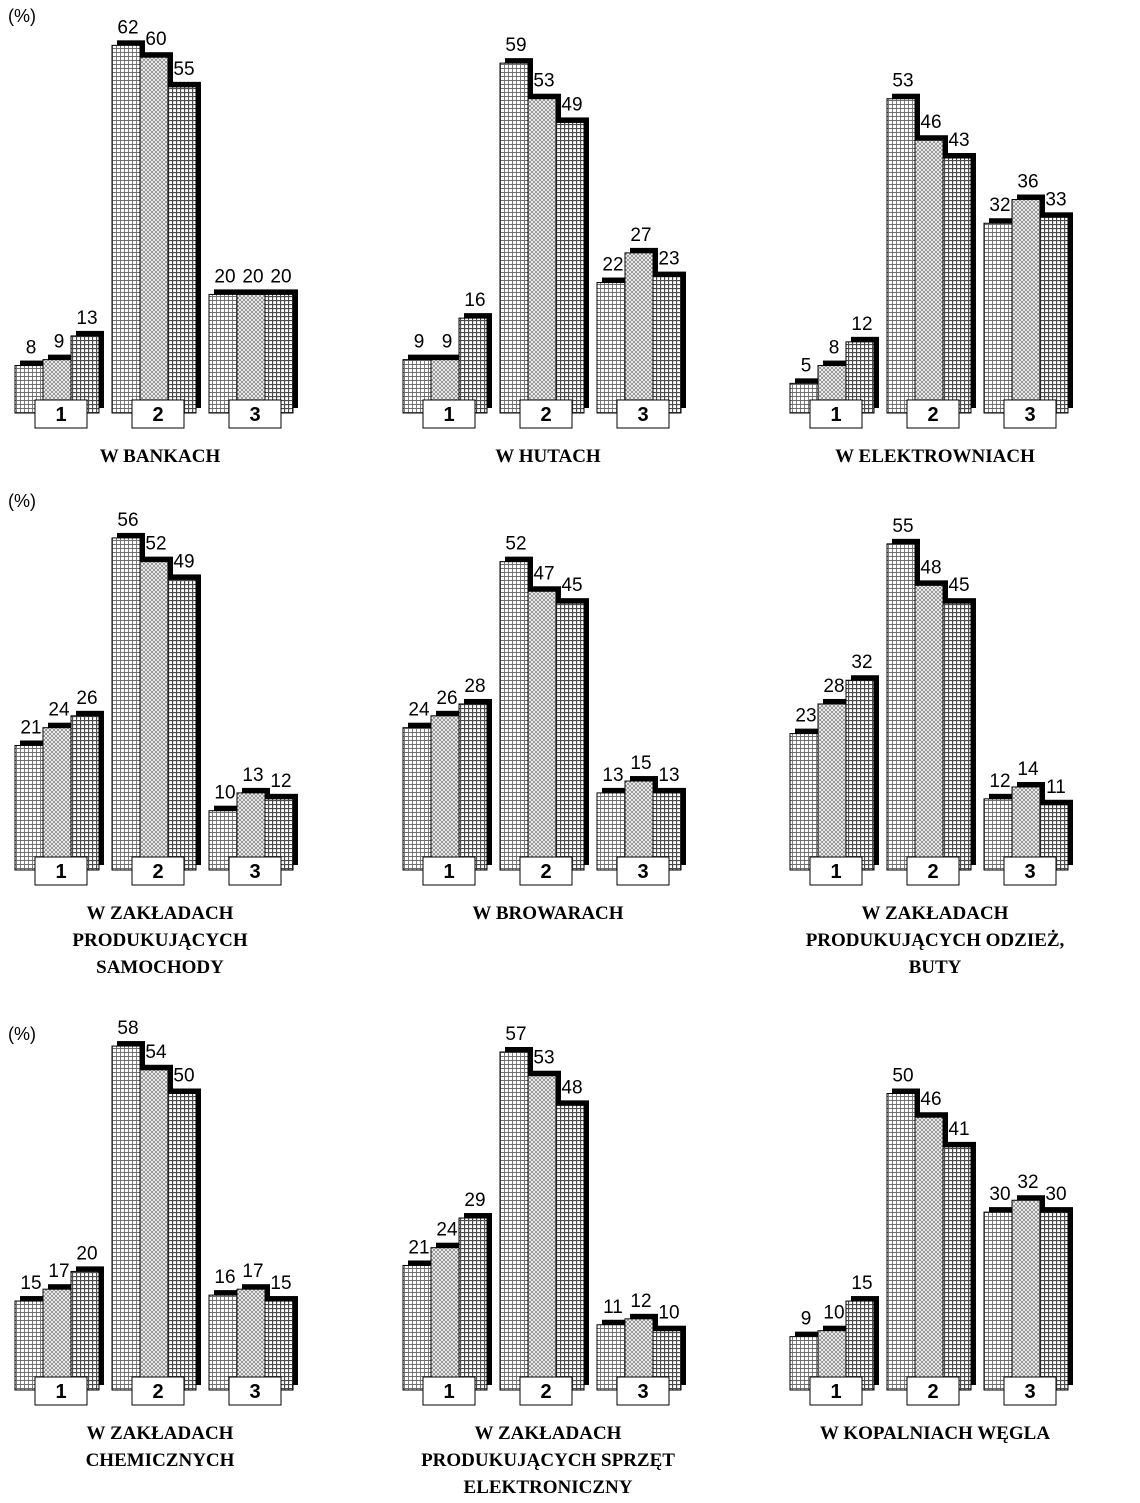  Describe the element at coordinates (902, 1076) in the screenshot. I see `value-label: 50` at that location.